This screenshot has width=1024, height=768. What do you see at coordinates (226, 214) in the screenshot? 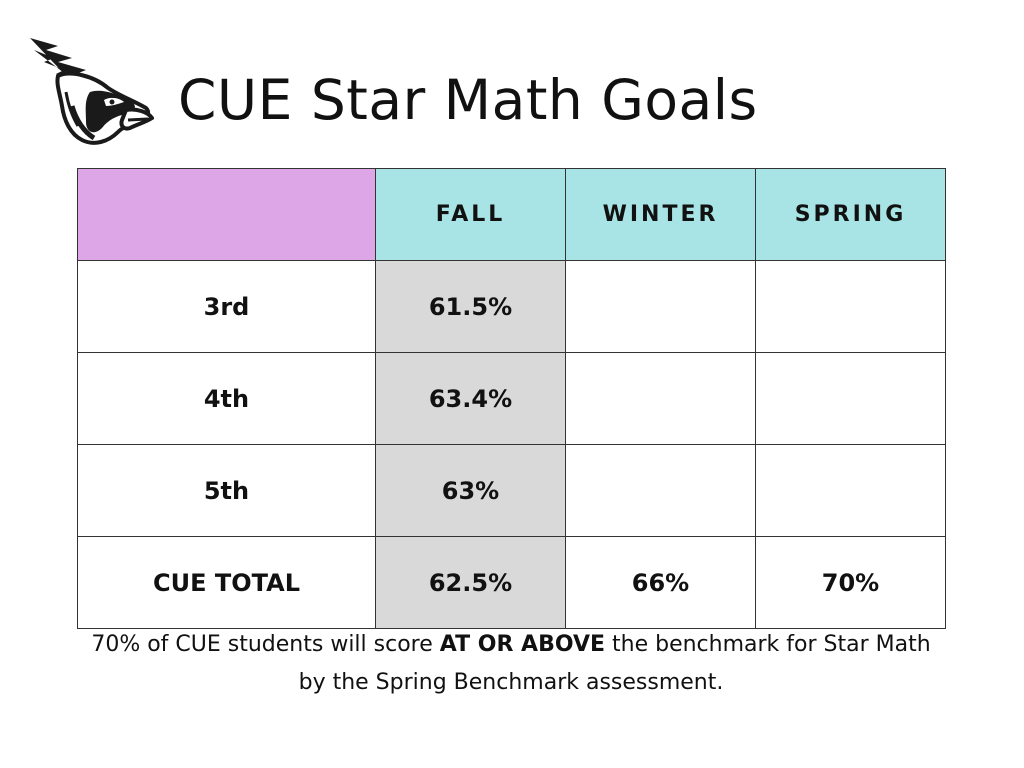
I see `header-corner-cell` at bounding box center [226, 214].